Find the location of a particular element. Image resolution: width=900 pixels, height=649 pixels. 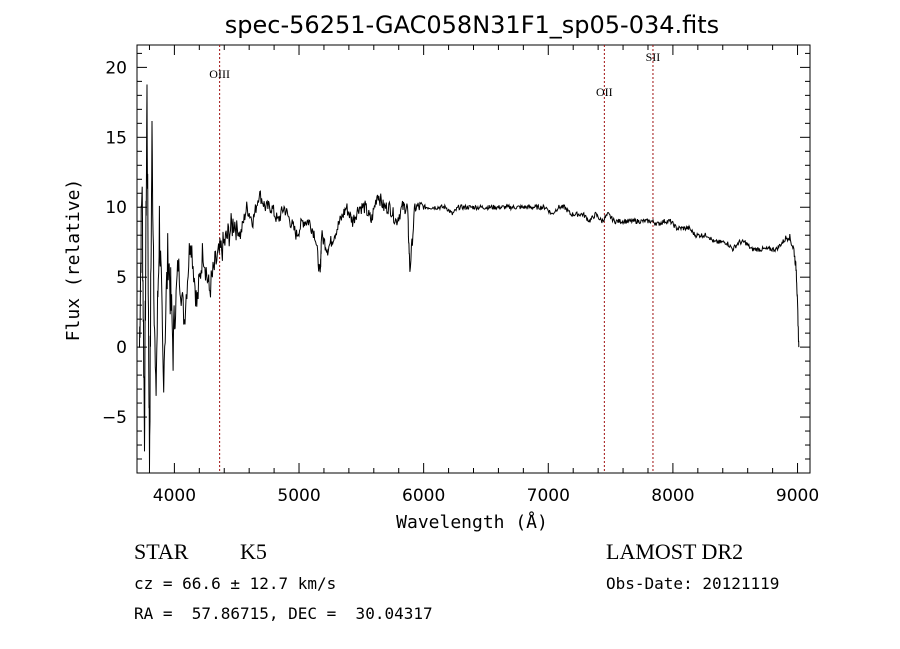

object-class: STAR is located at coordinates (161, 551).